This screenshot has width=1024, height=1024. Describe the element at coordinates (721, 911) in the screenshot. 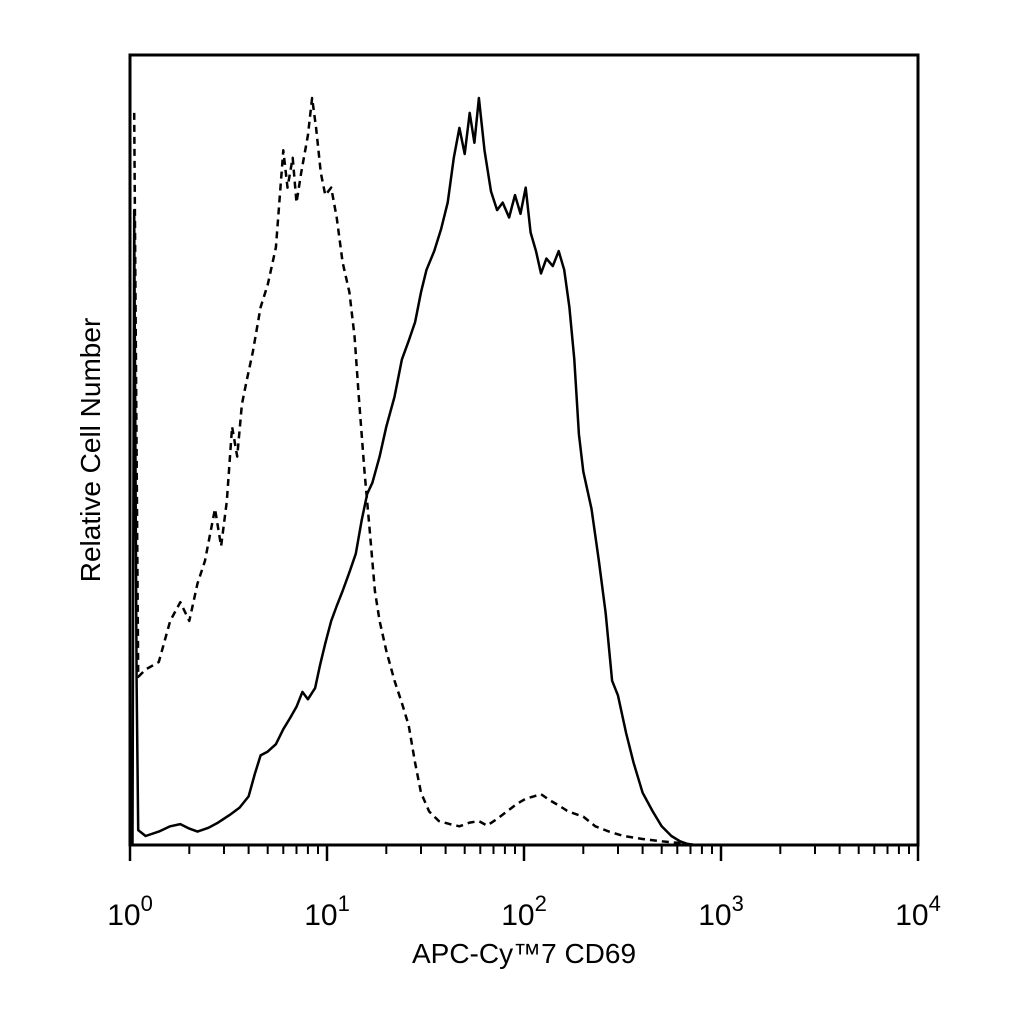

I see `x-tick-label: 10³` at that location.